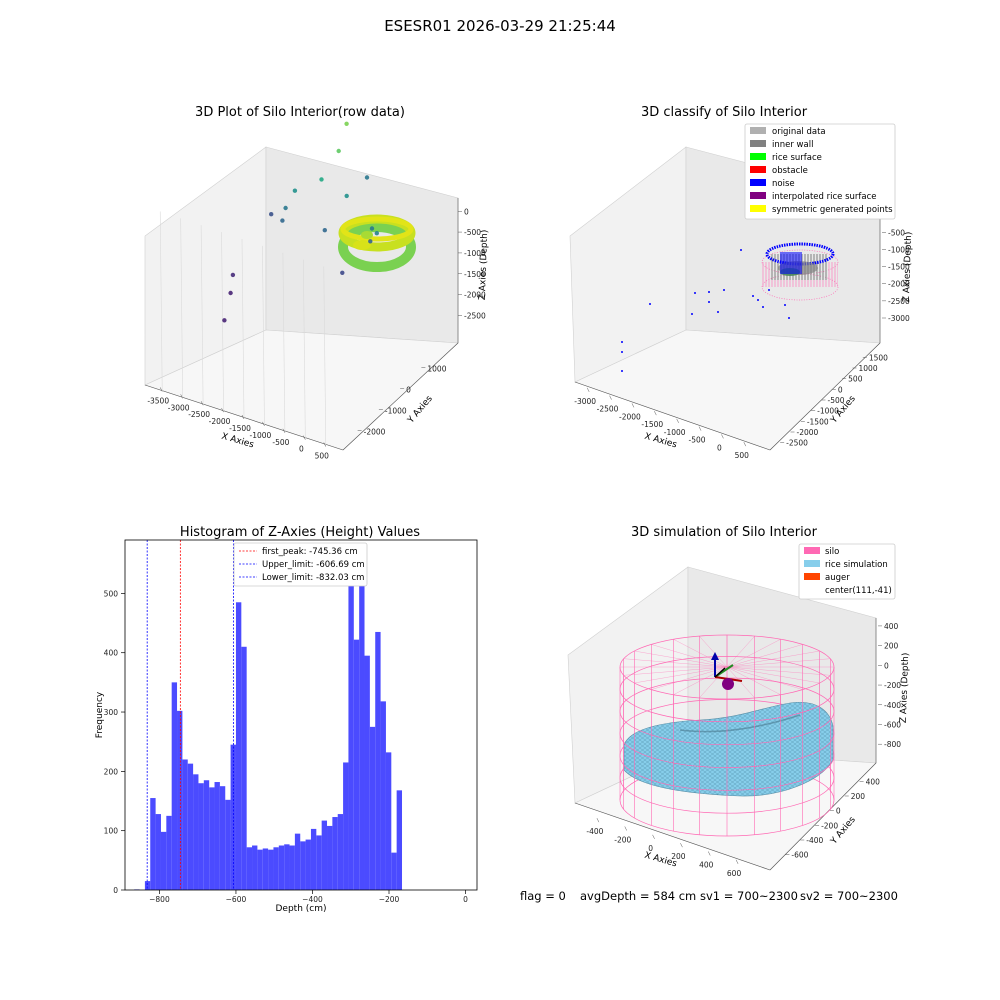 Image resolution: width=1000 pixels, height=1000 pixels. Describe the element at coordinates (675, 432) in the screenshot. I see `x-tick-label: -1000` at that location.